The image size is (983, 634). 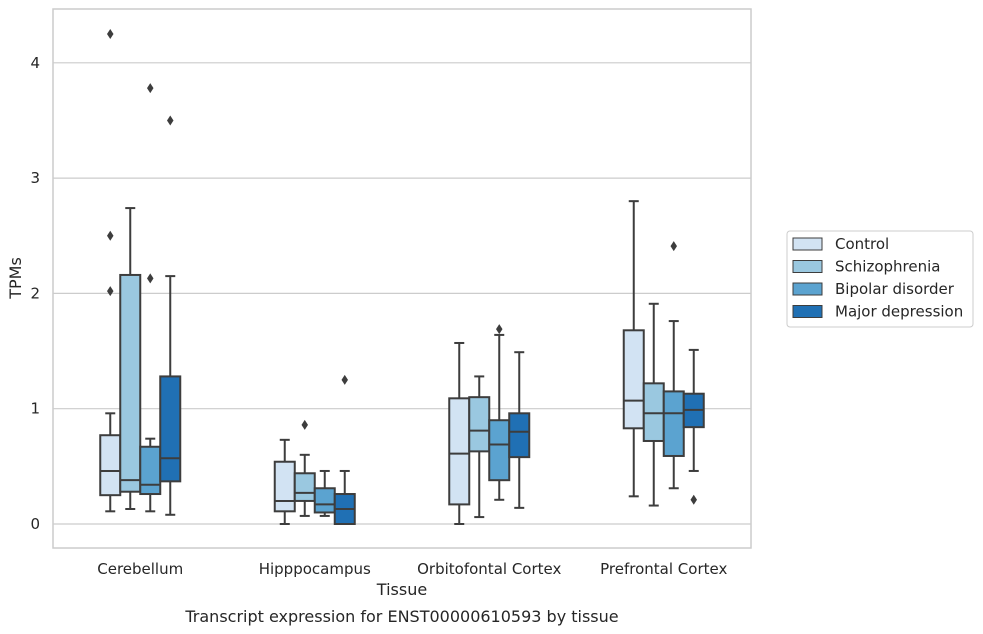 What do you see at coordinates (35, 178) in the screenshot?
I see `y-tick-label: 3` at bounding box center [35, 178].